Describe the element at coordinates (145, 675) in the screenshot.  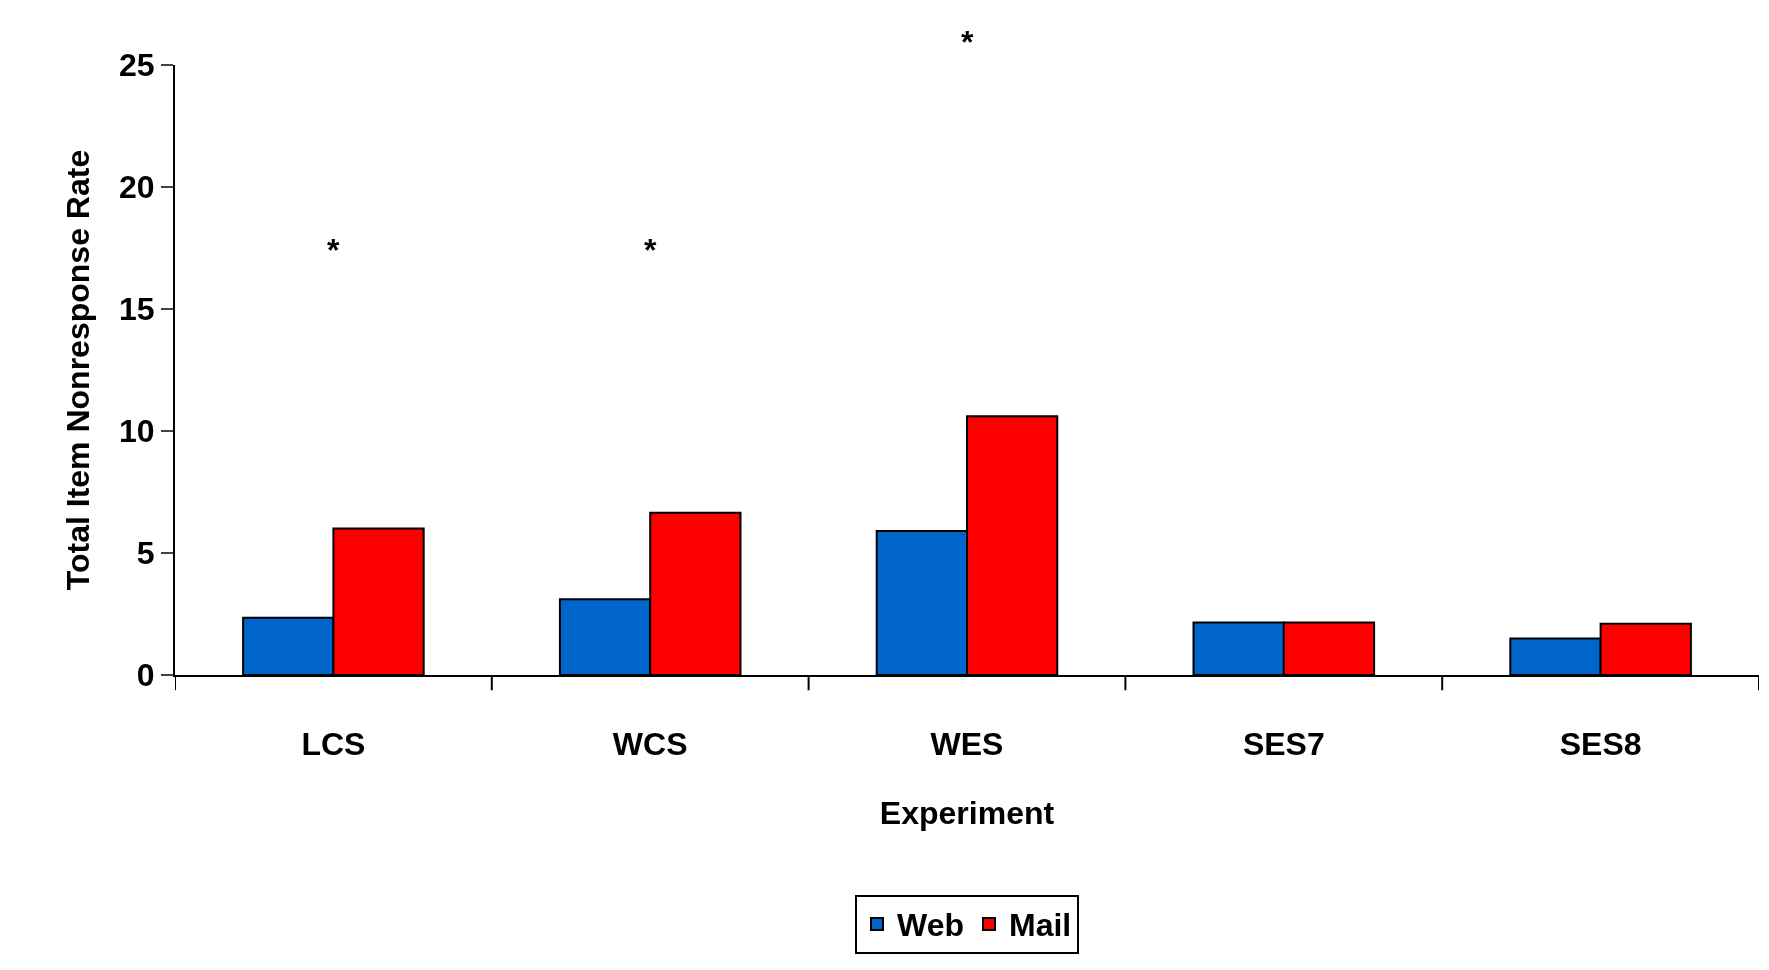
I see `y-tick-label: 0` at that location.